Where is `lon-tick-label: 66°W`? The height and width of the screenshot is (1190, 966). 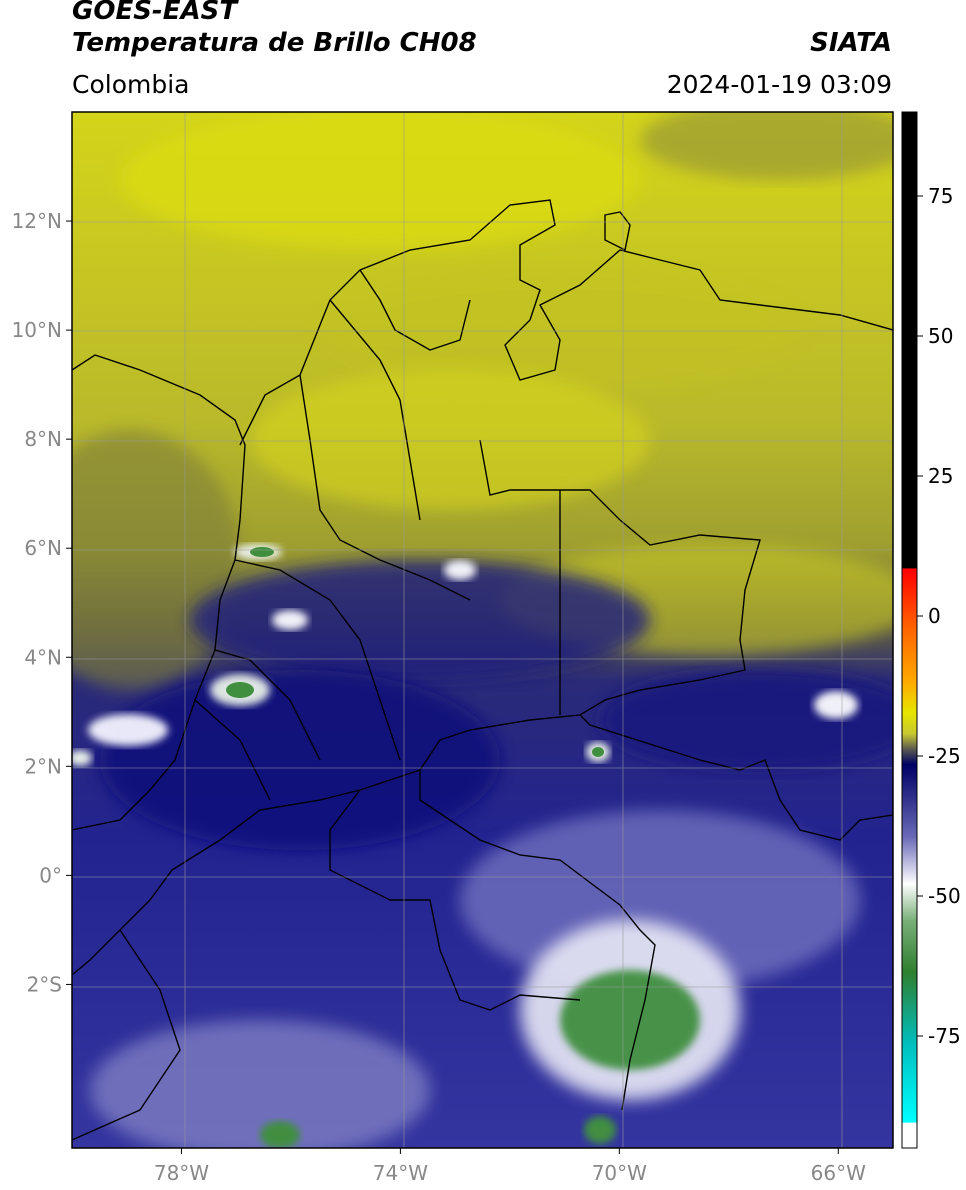 lon-tick-label: 66°W is located at coordinates (838, 1173).